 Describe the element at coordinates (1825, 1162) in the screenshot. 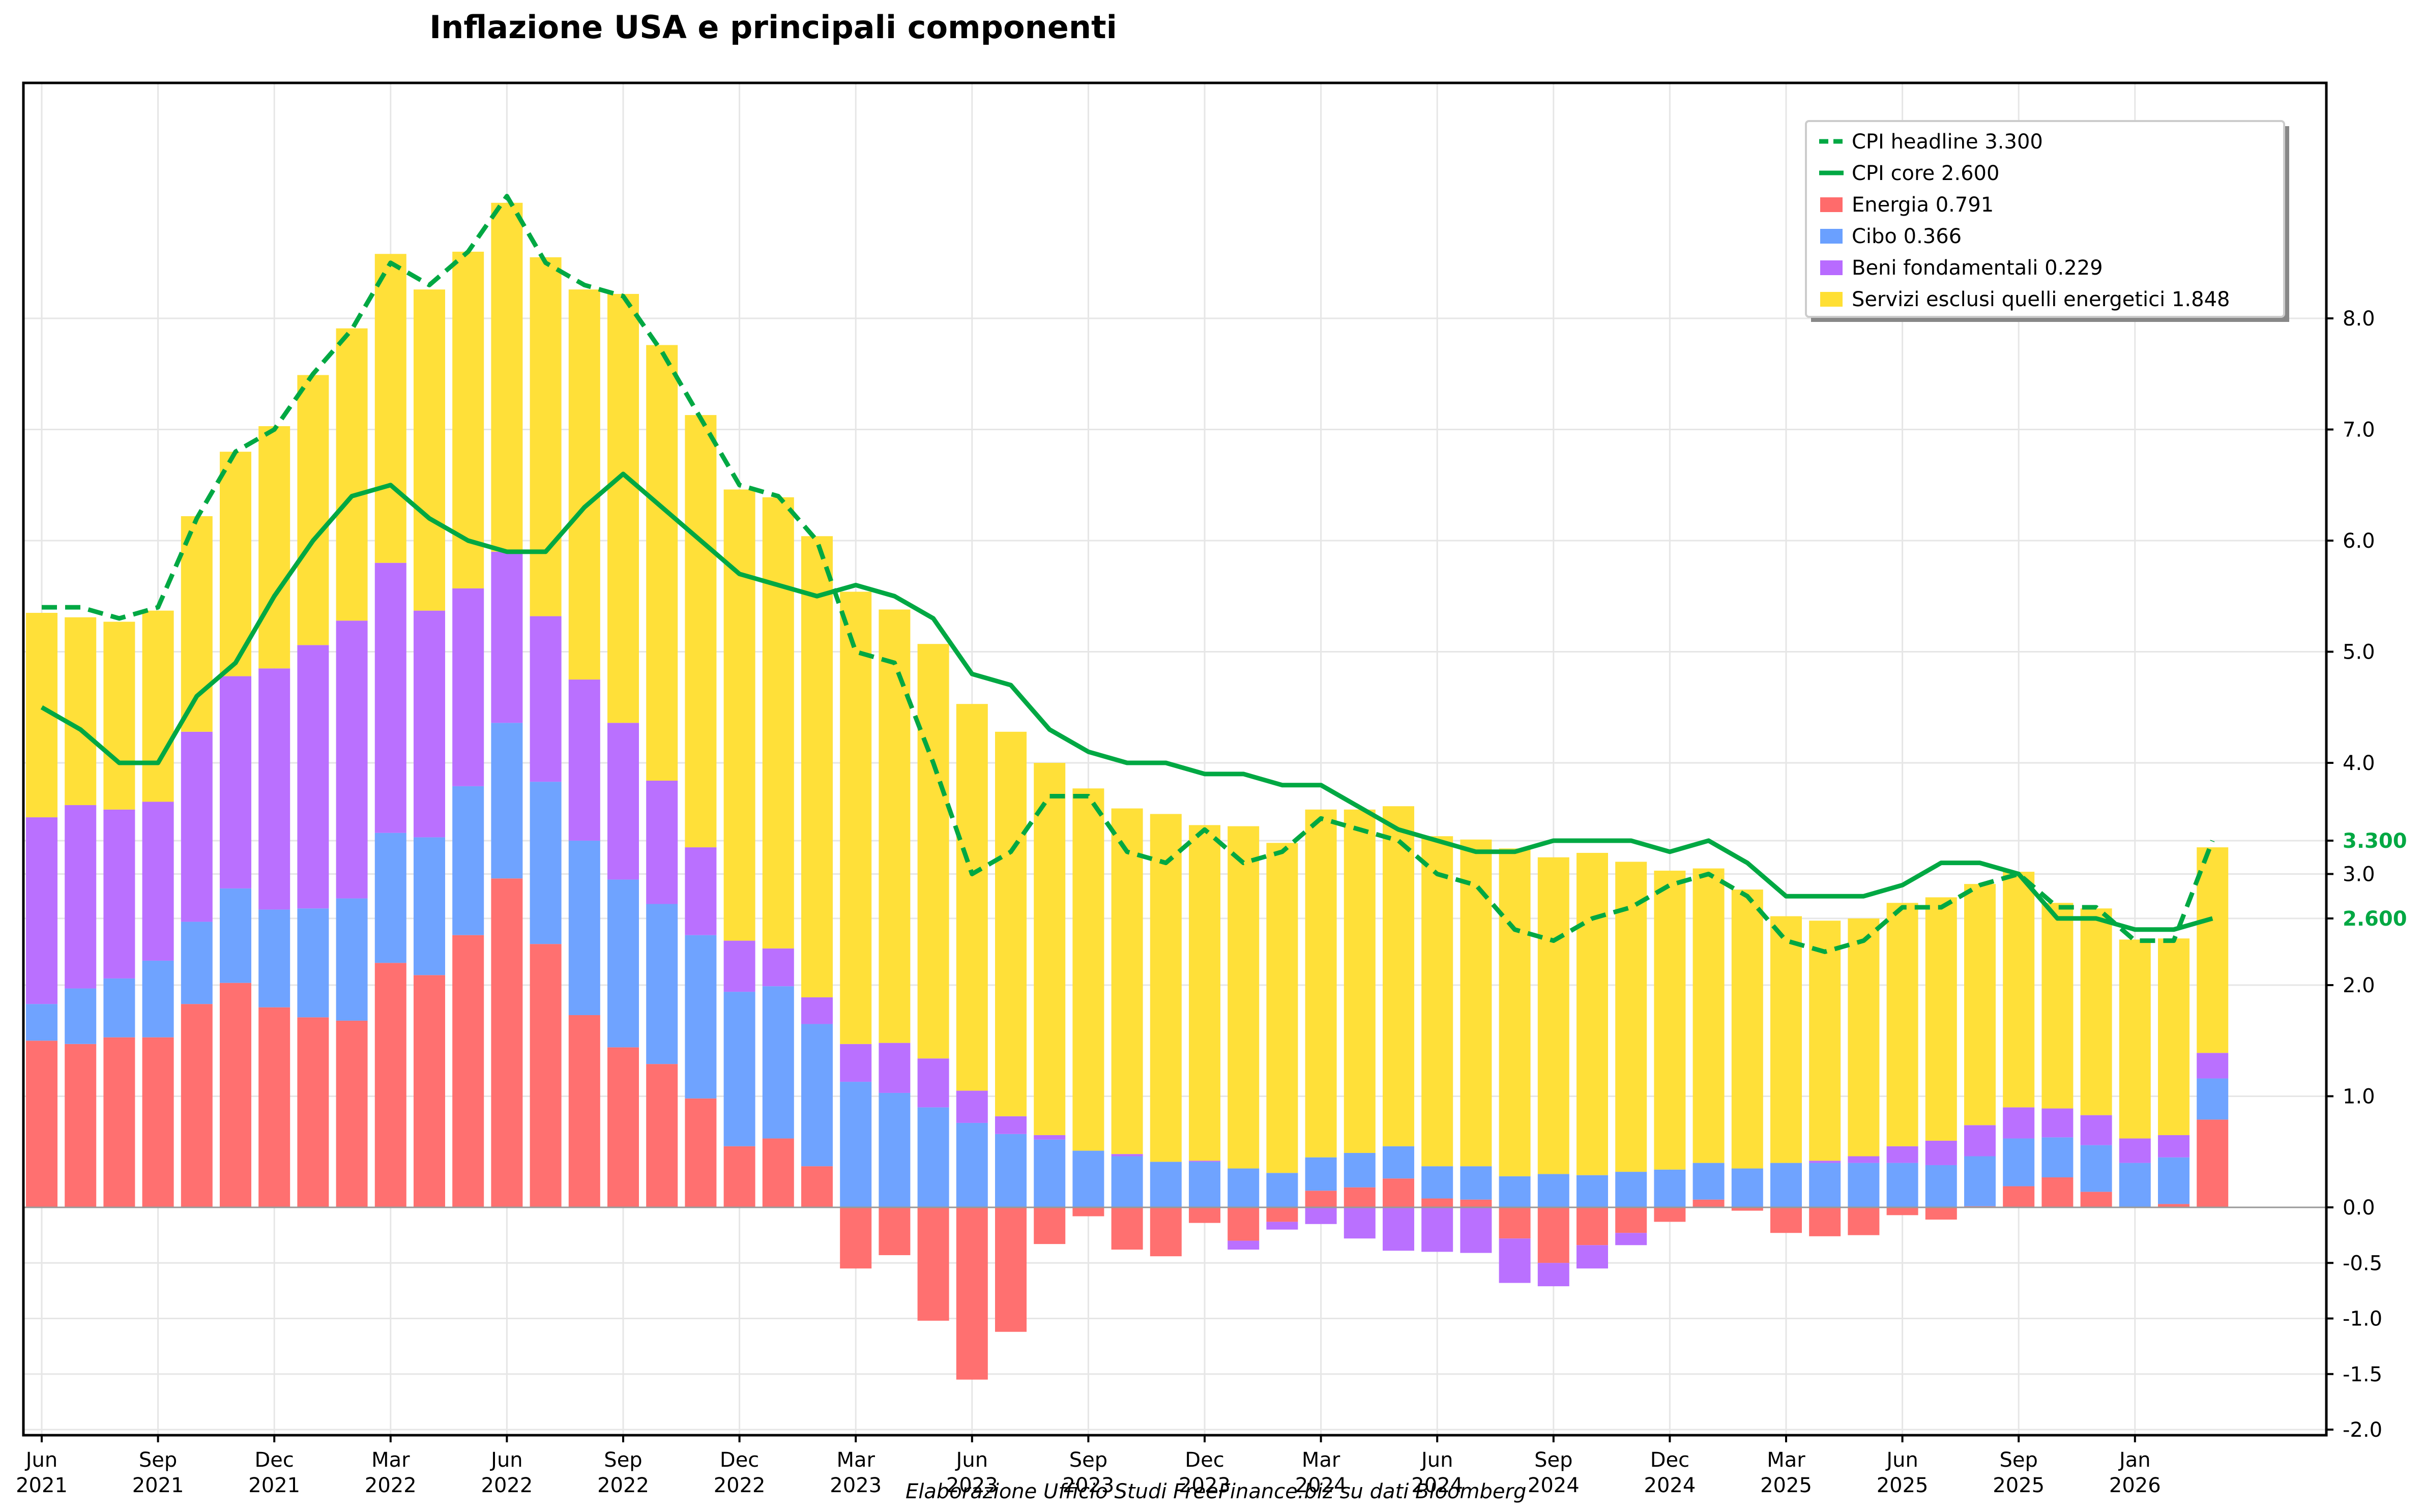

I see `bar-segment-beni-fondamentali: Apr 2025 — Beni fondamentali: 0.02` at that location.